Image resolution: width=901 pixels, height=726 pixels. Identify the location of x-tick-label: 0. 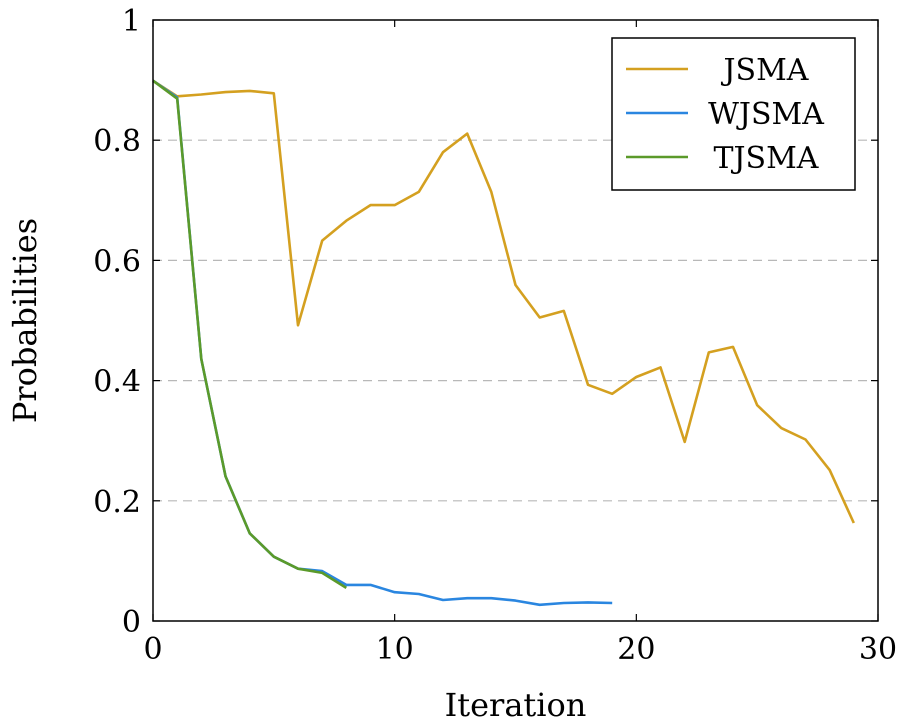
(152, 649).